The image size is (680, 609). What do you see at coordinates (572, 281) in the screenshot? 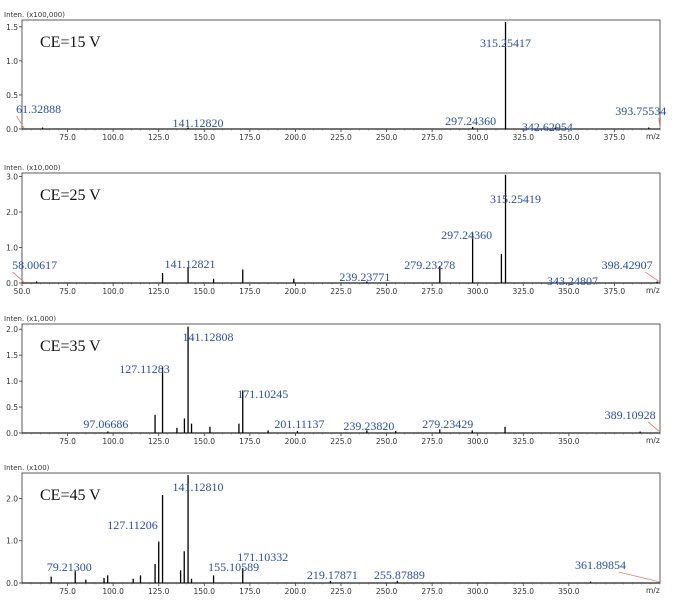
I see `peak-mz-label: 343.24807` at bounding box center [572, 281].